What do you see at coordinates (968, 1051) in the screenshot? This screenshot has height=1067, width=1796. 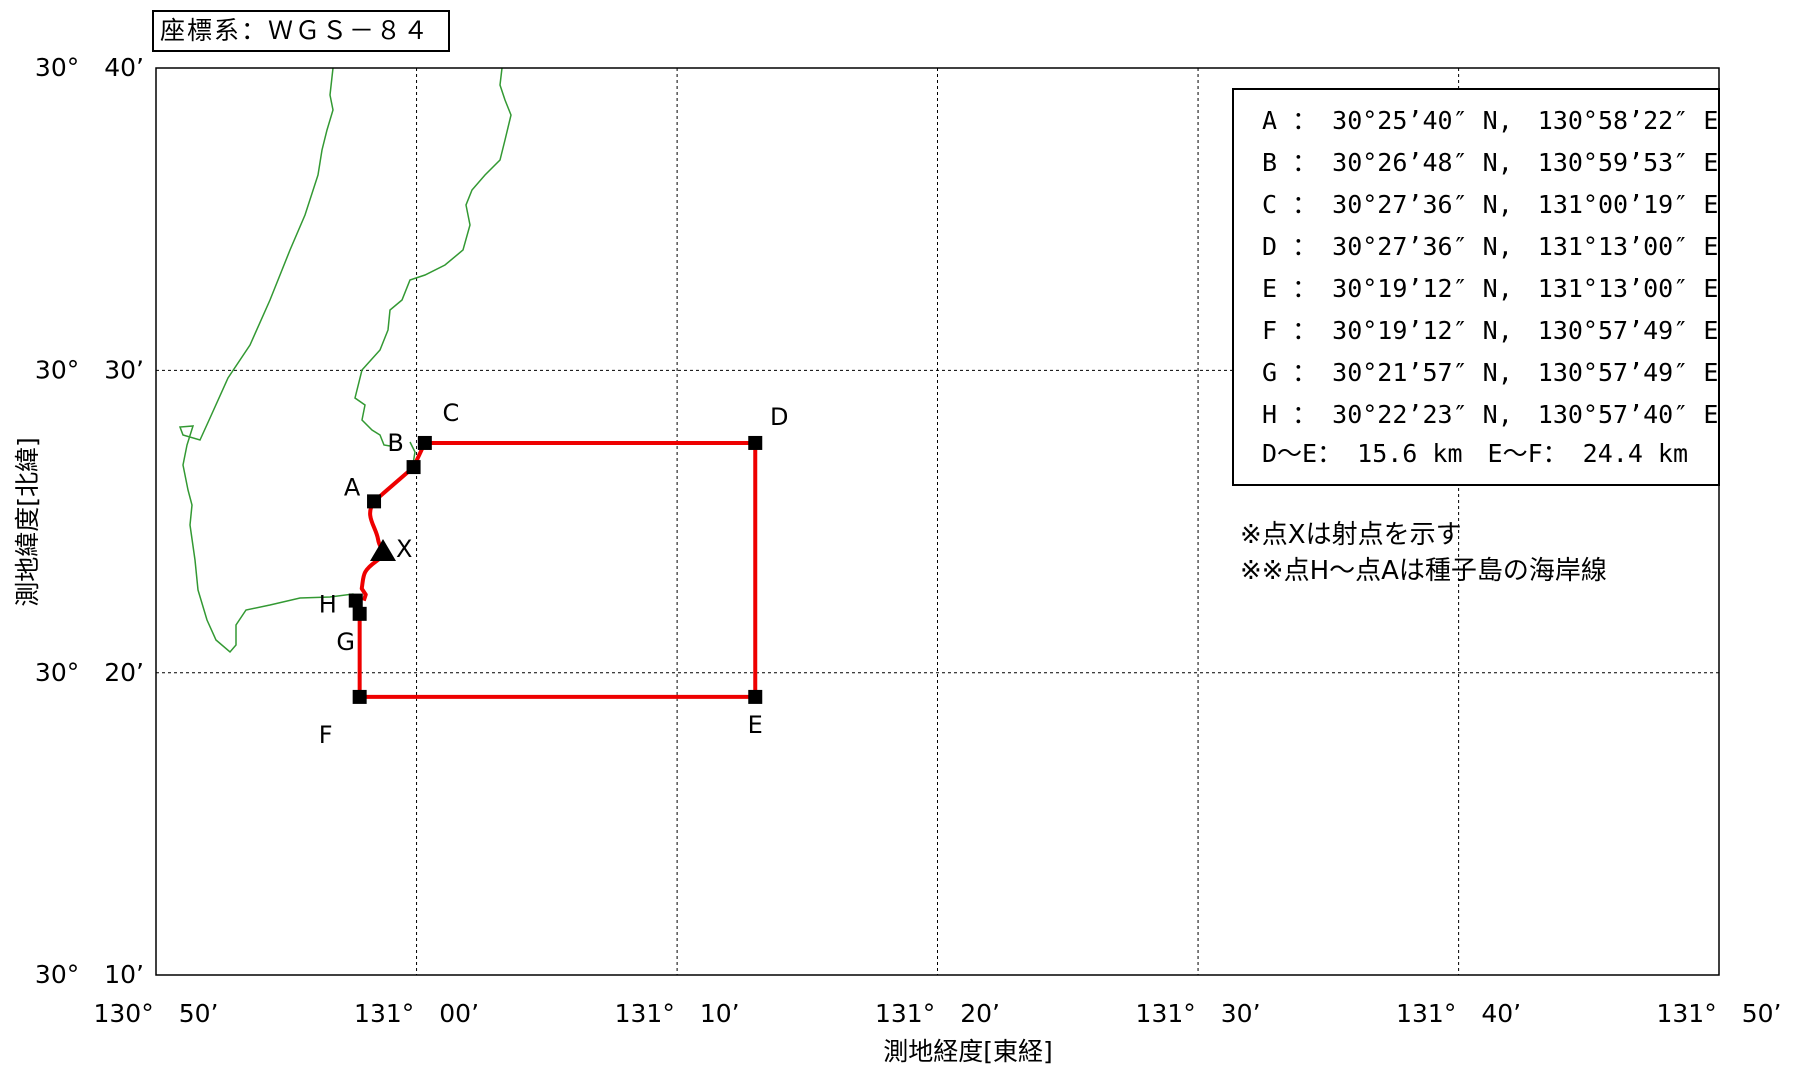 I see `x-axis-label: 測地経度[東経]` at bounding box center [968, 1051].